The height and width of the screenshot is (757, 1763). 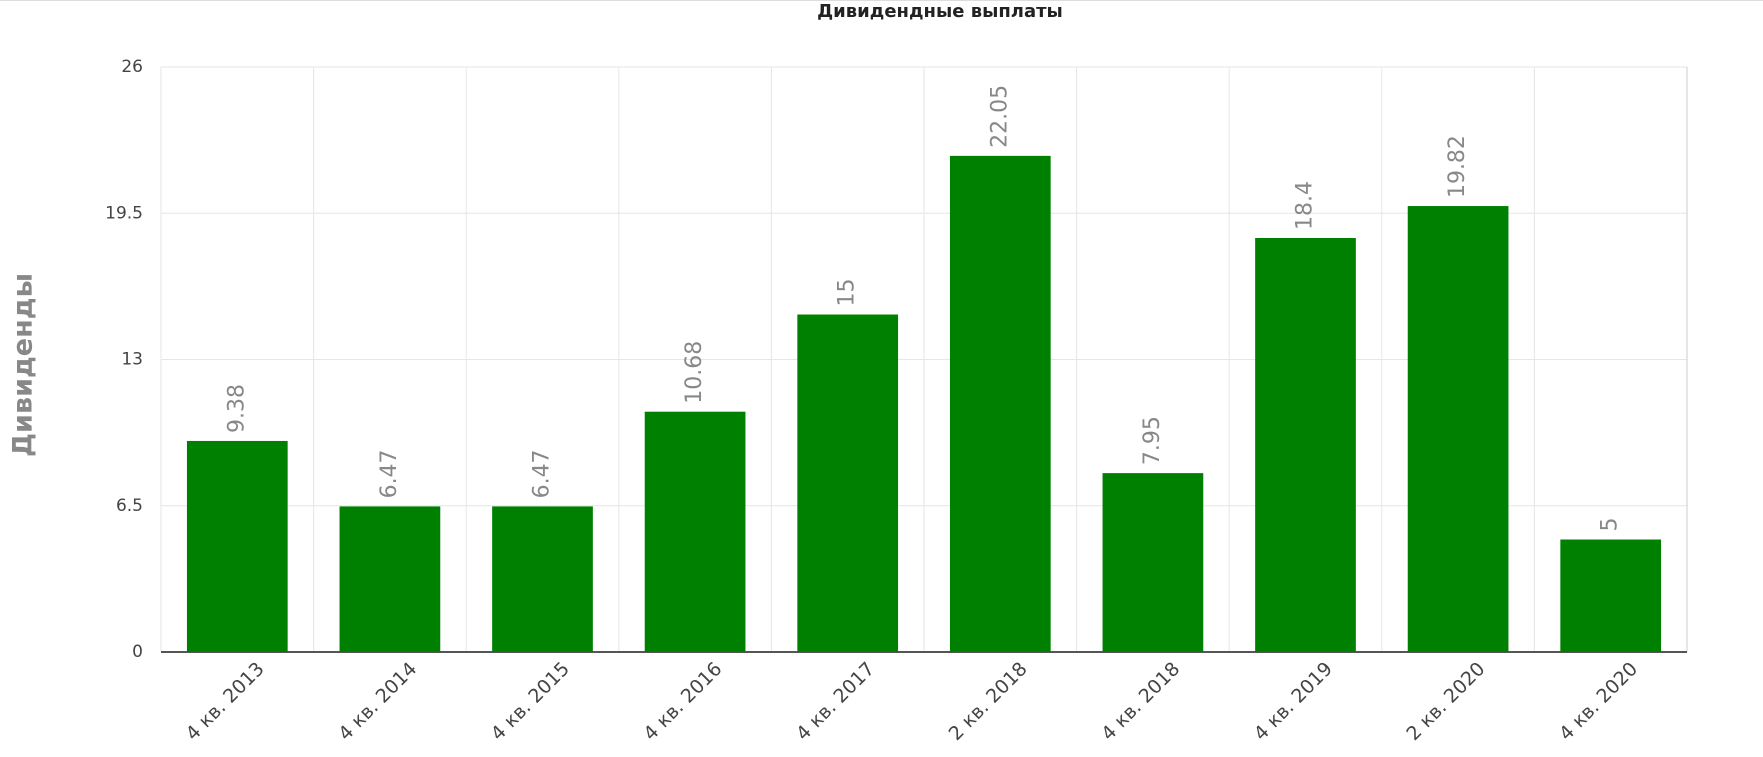 What do you see at coordinates (1152, 440) in the screenshot?
I see `value-label: 7.95` at bounding box center [1152, 440].